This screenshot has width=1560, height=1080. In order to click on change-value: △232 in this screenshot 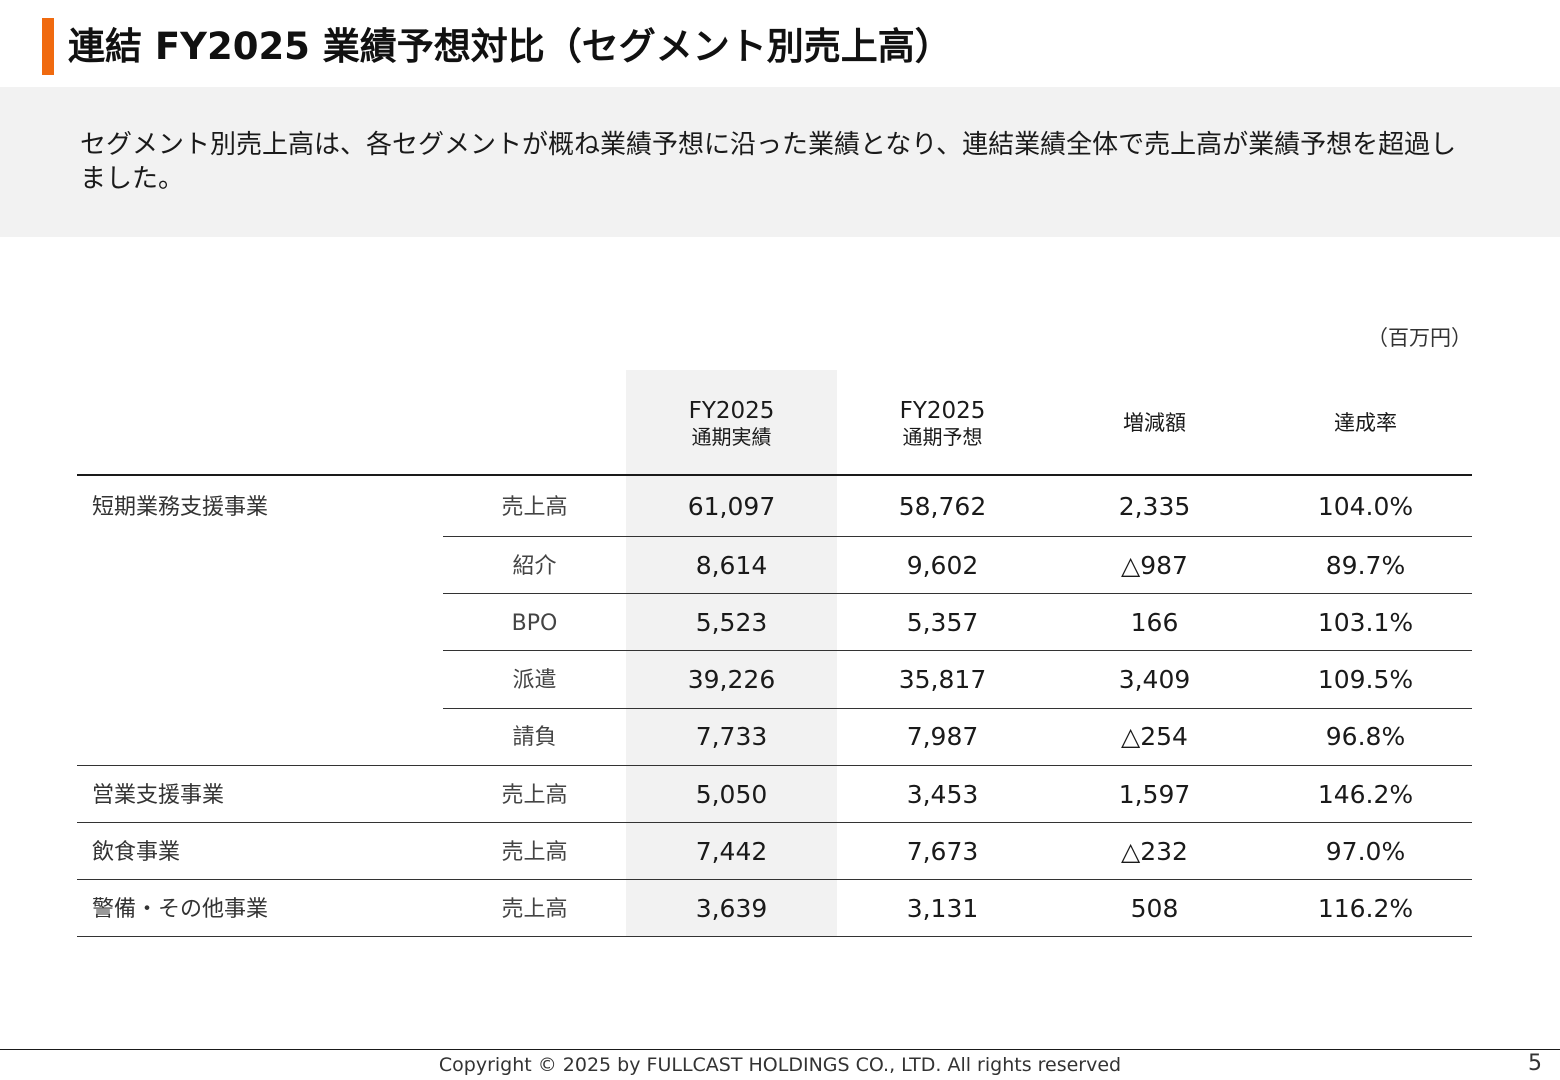, I will do `click(1154, 851)`.